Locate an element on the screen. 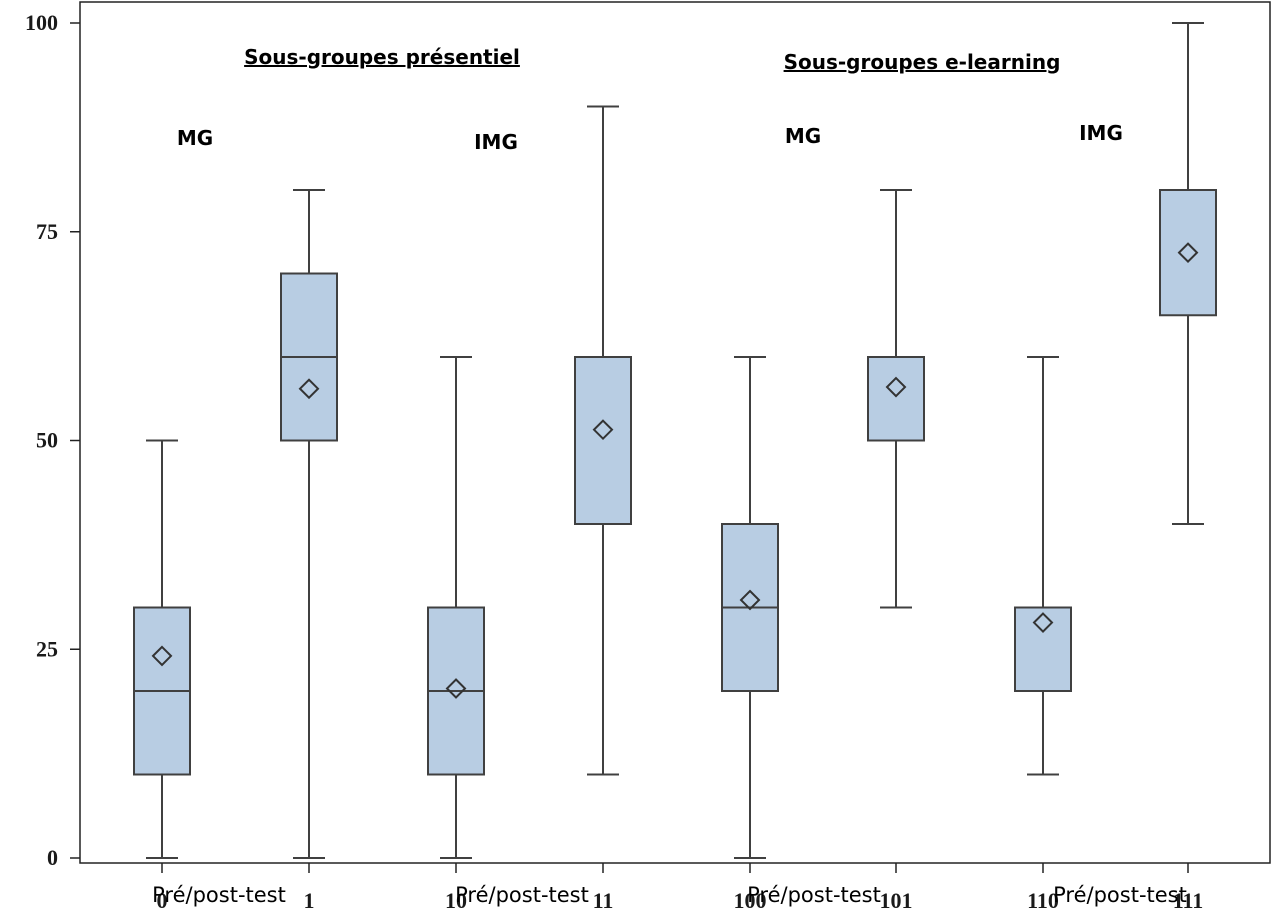 Image resolution: width=1274 pixels, height=923 pixels. x-tick-label: 100 is located at coordinates (750, 900).